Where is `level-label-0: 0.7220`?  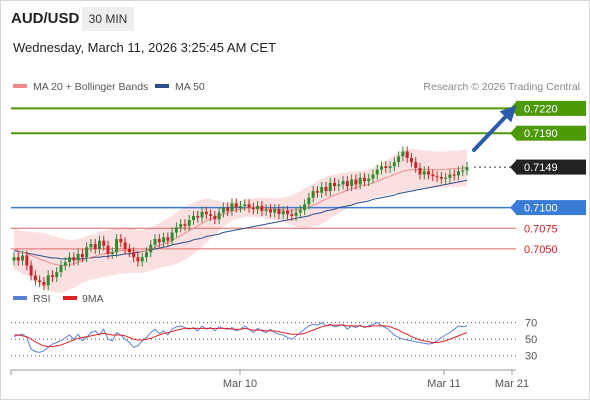
level-label-0: 0.7220 is located at coordinates (541, 109).